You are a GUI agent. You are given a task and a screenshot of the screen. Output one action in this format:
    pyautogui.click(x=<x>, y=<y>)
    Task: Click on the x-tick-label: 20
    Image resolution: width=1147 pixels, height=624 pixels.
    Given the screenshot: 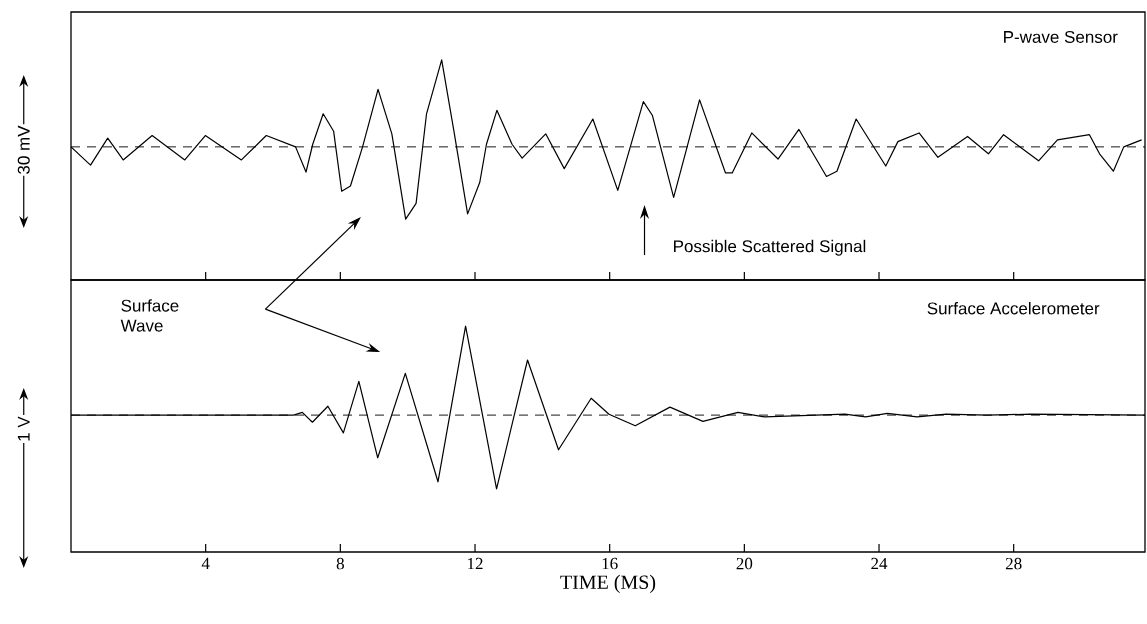 What is the action you would take?
    pyautogui.click(x=744, y=563)
    